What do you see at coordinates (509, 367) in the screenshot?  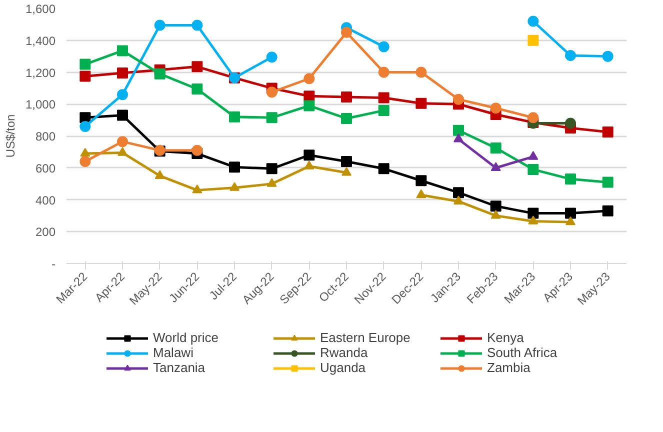 I see `legend-label: Zambia` at bounding box center [509, 367].